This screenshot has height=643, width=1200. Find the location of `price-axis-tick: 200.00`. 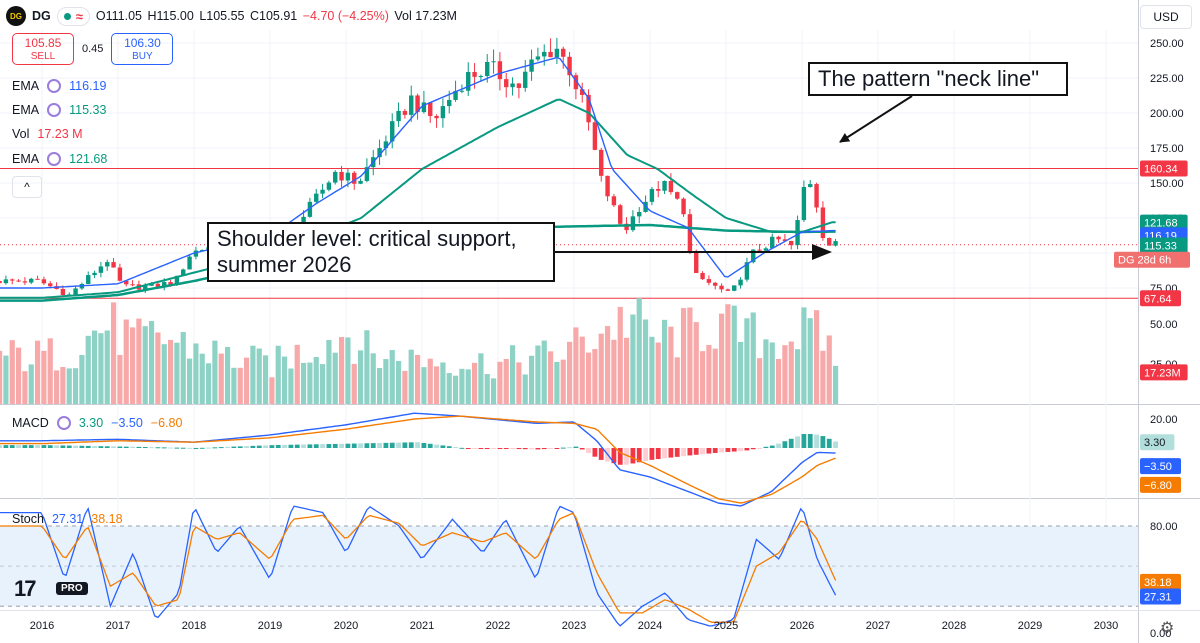

price-axis-tick: 200.00 is located at coordinates (1167, 114).